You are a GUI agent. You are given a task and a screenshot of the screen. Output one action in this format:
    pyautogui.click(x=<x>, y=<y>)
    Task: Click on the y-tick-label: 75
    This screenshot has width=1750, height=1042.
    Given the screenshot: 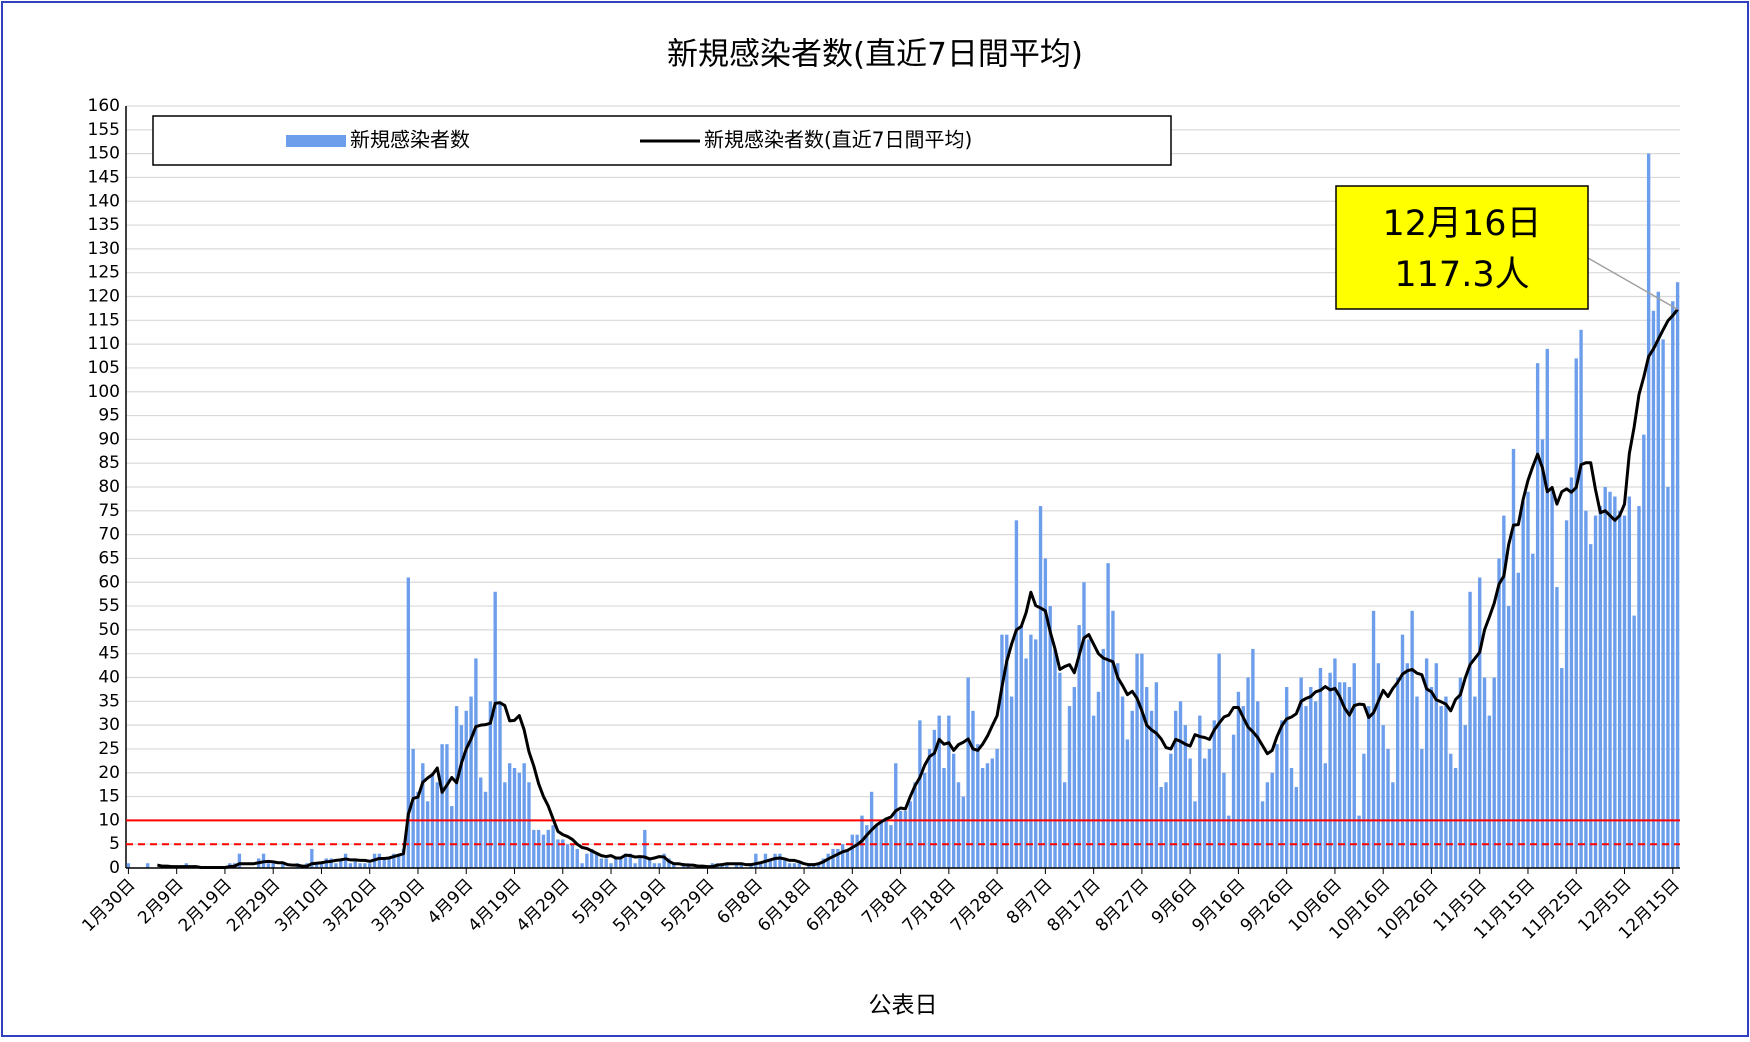 What is the action you would take?
    pyautogui.click(x=109, y=511)
    